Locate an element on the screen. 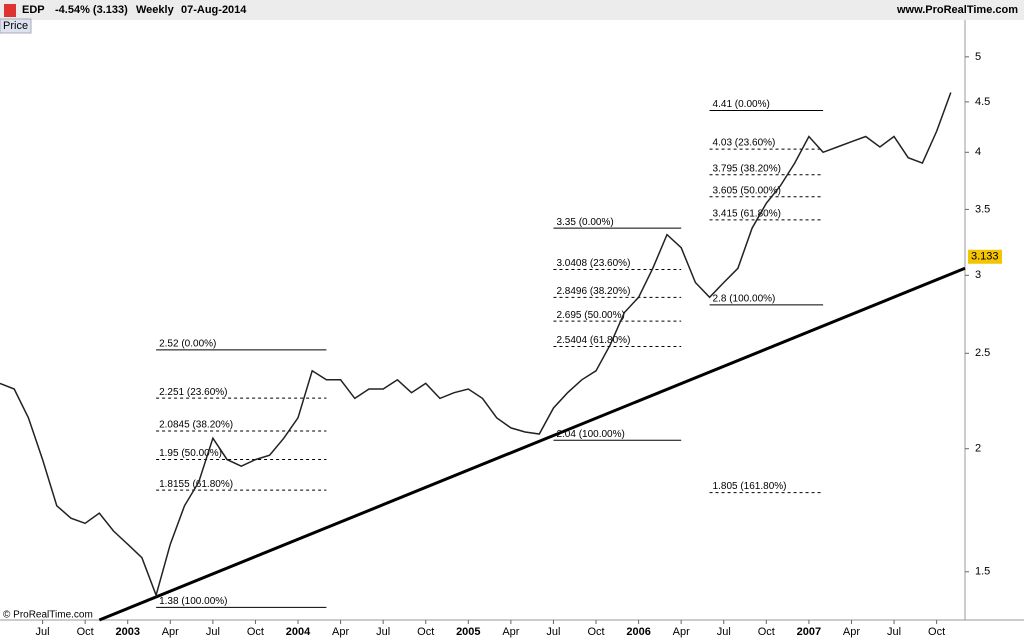 Image resolution: width=1024 pixels, height=640 pixels. fib-label: 2.0845 (38.20%) is located at coordinates (196, 425).